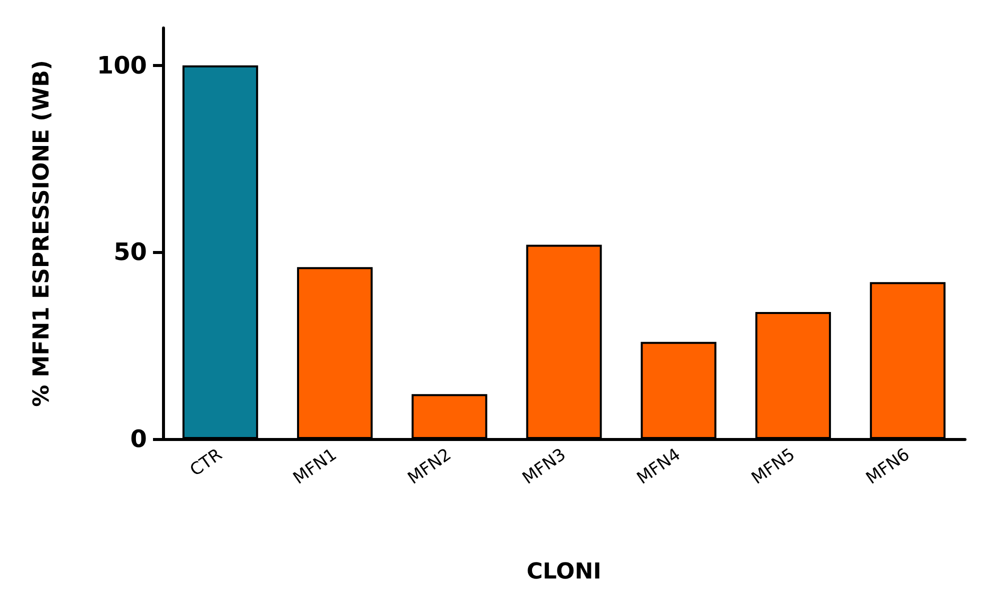 Image resolution: width=983 pixels, height=597 pixels. What do you see at coordinates (564, 572) in the screenshot?
I see `x-axis-title: CLONI` at bounding box center [564, 572].